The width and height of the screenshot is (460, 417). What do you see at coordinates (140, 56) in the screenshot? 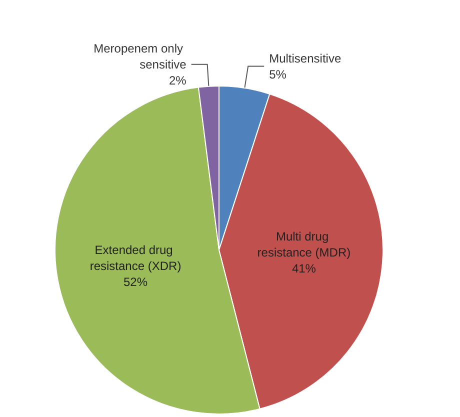
I see `slice-label: Meropenem only sensitive` at bounding box center [140, 56].